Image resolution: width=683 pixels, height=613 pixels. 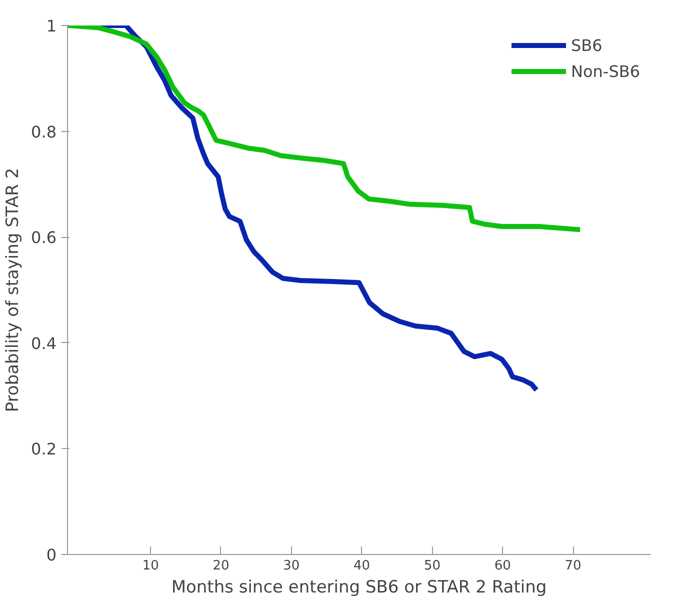 I want to click on y-tick-label: 0.8, so click(x=44, y=132).